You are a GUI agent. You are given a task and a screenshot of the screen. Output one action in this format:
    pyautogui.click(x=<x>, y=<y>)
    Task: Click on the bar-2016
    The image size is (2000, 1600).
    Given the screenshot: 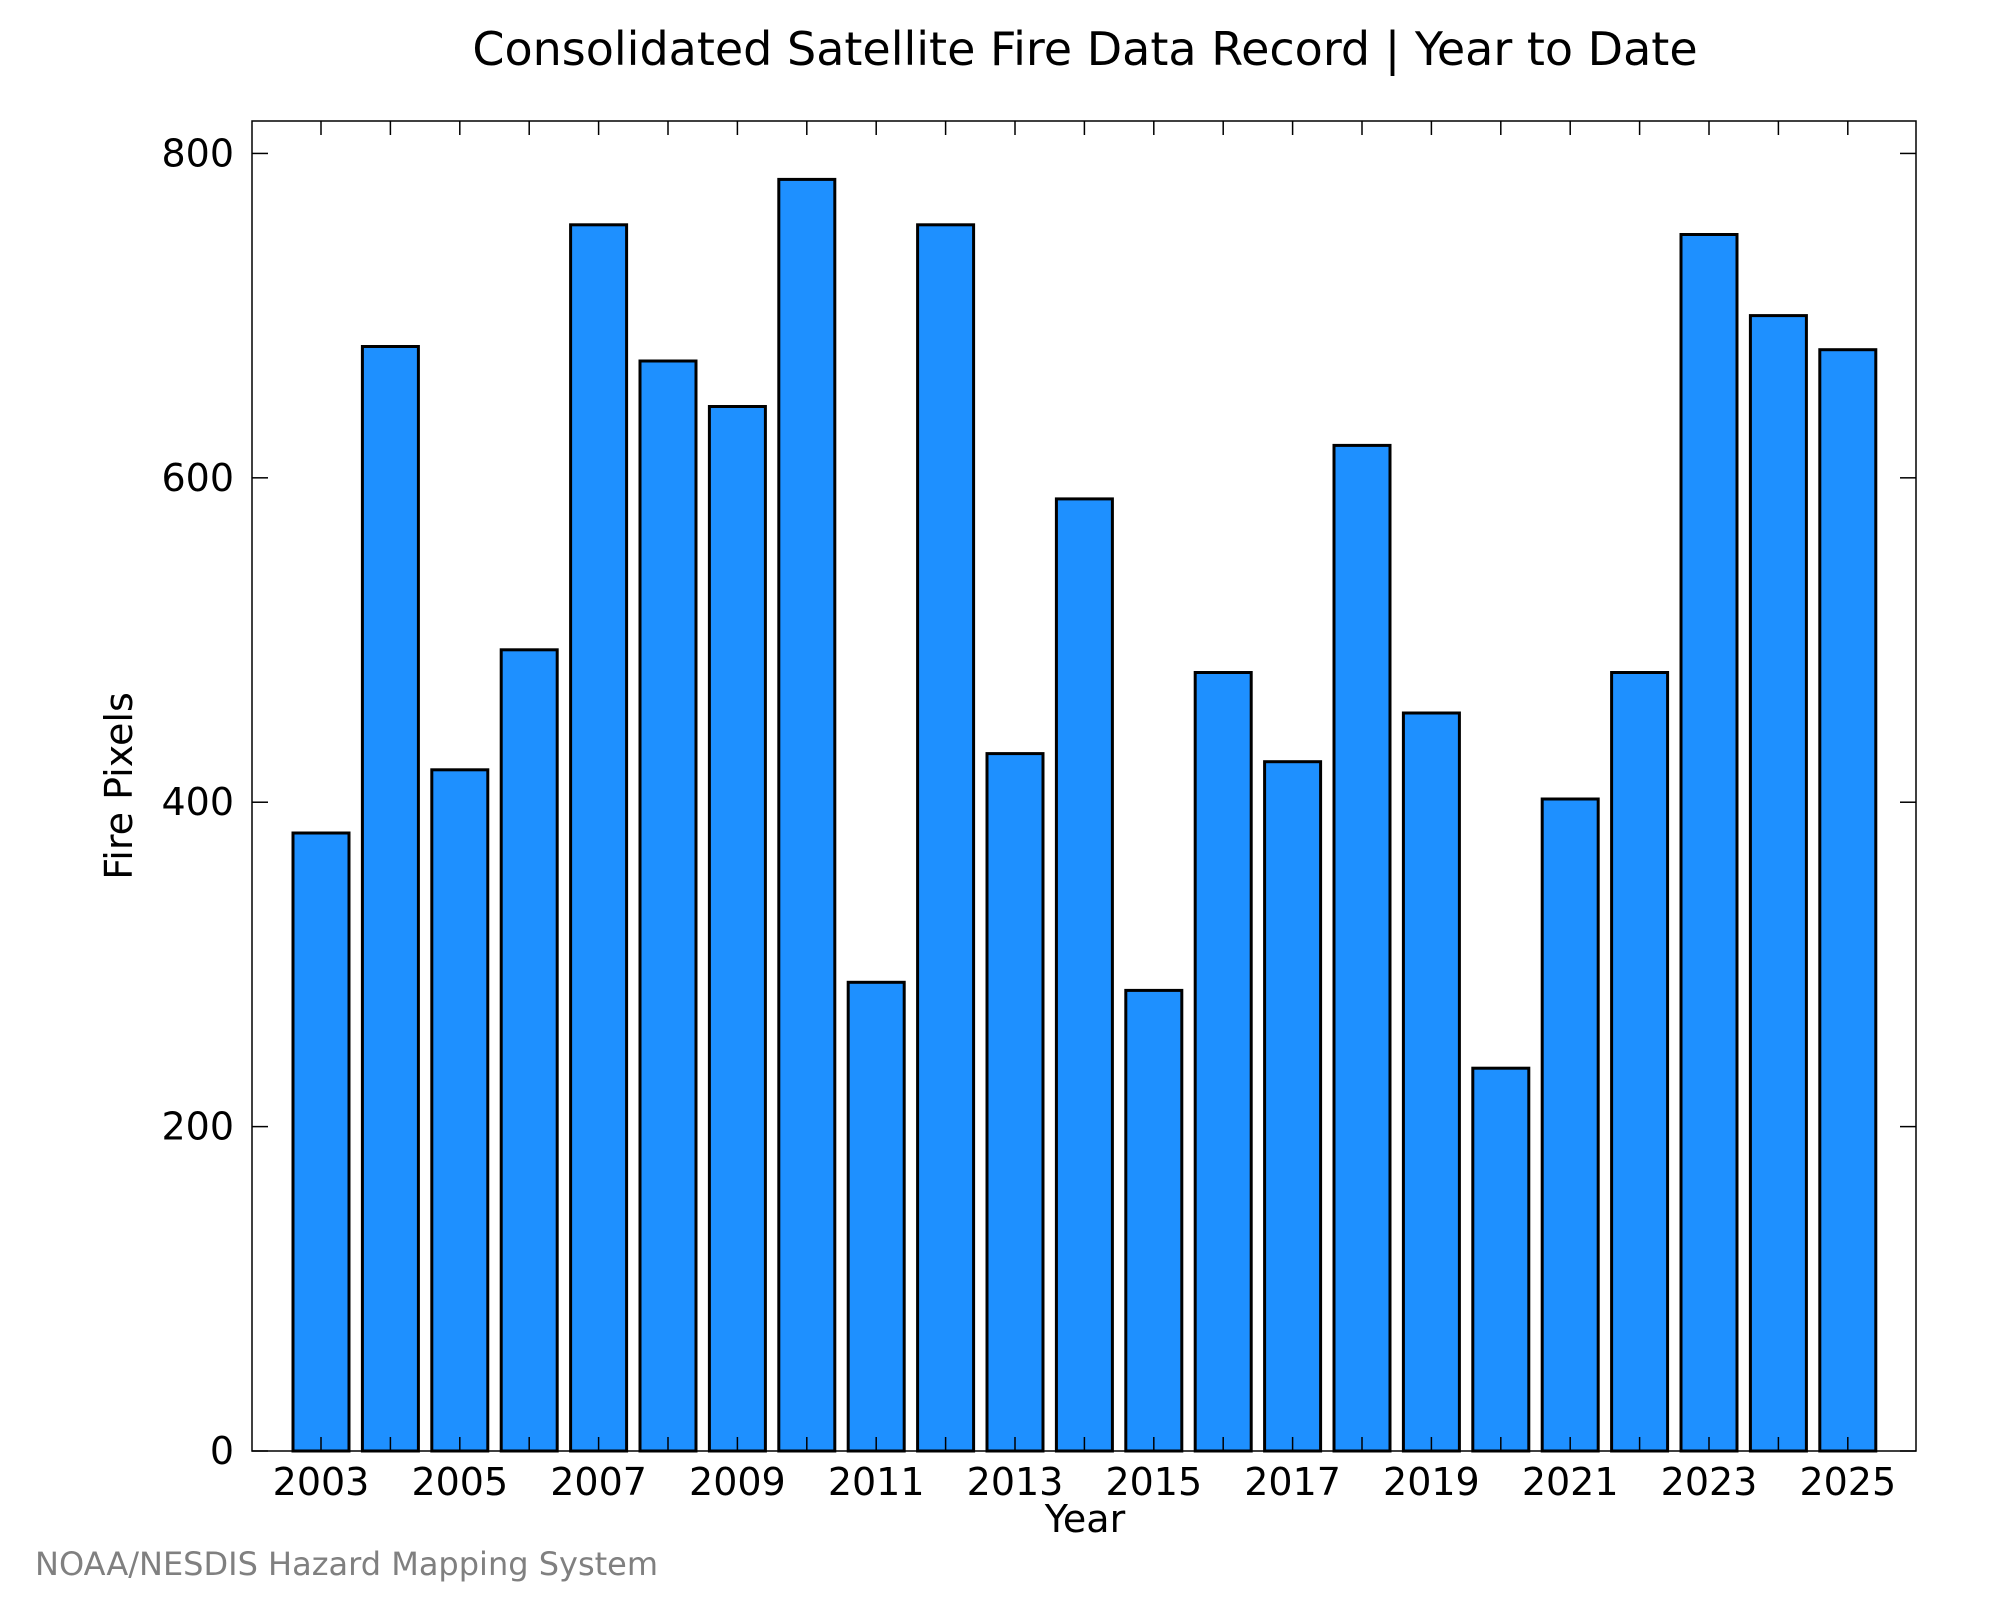 What is the action you would take?
    pyautogui.click(x=1223, y=1062)
    